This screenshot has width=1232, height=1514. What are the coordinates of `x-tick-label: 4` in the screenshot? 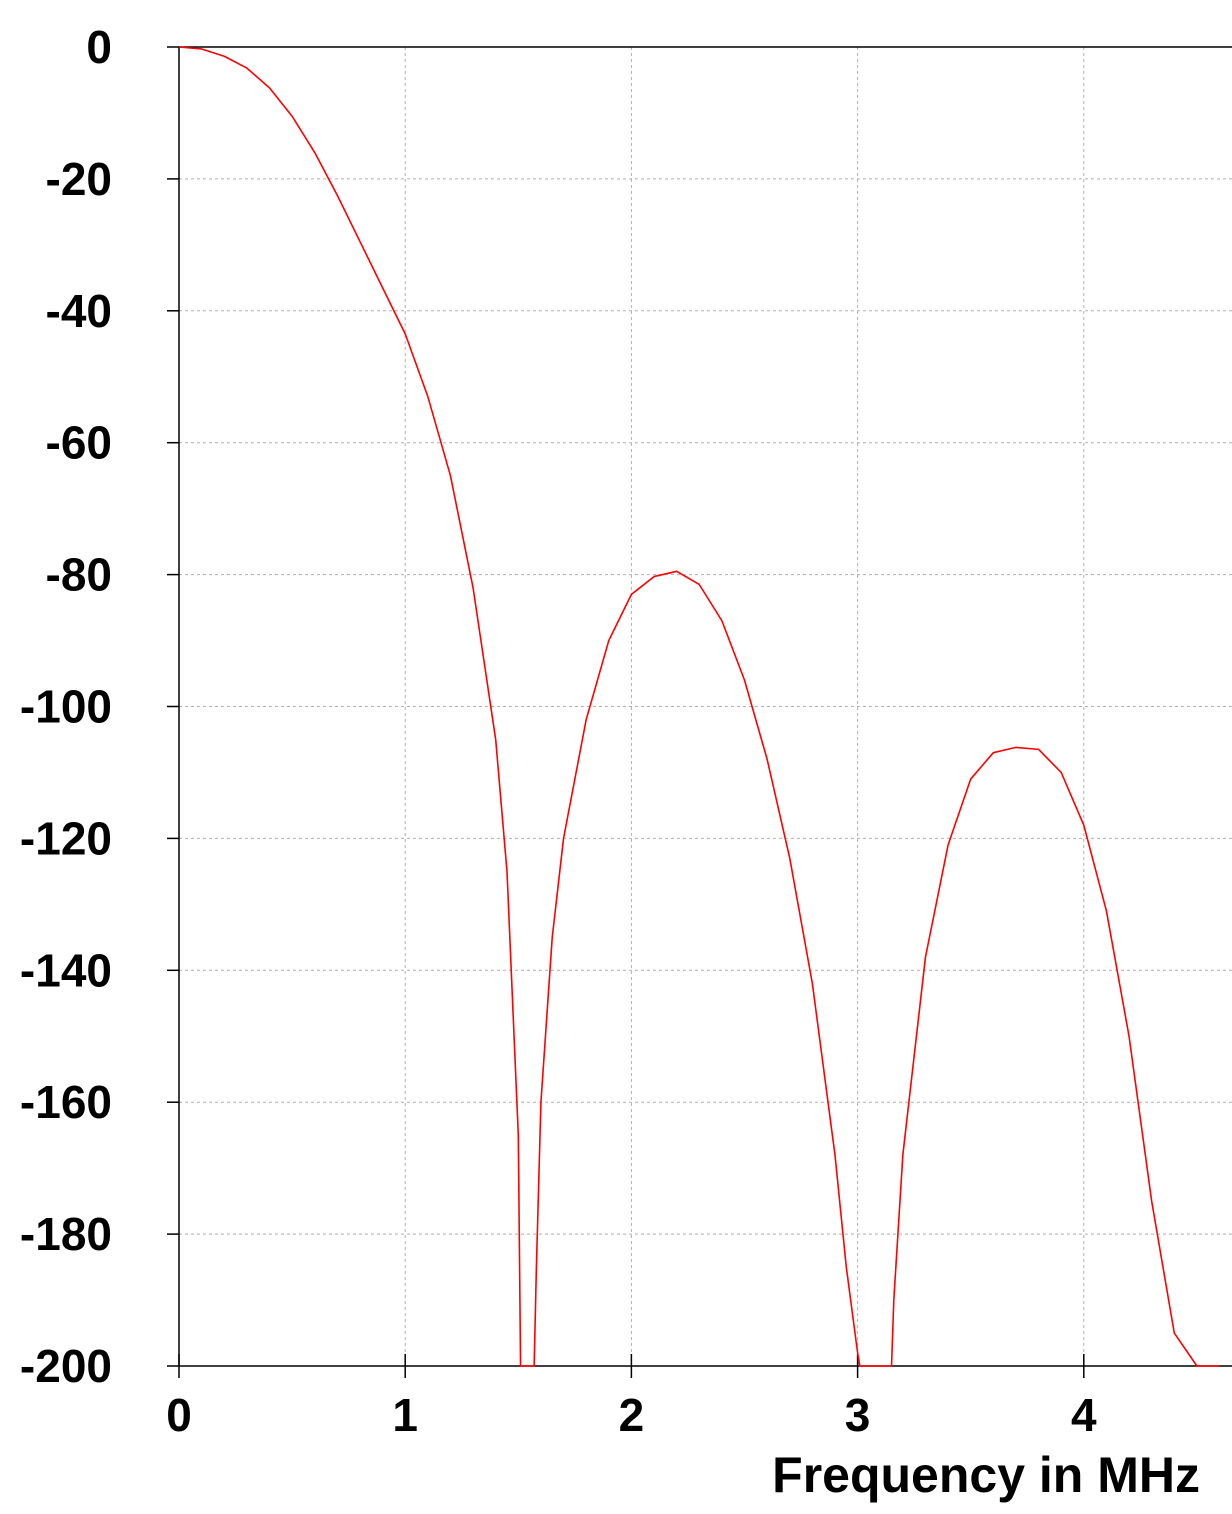 It's located at (1084, 1415).